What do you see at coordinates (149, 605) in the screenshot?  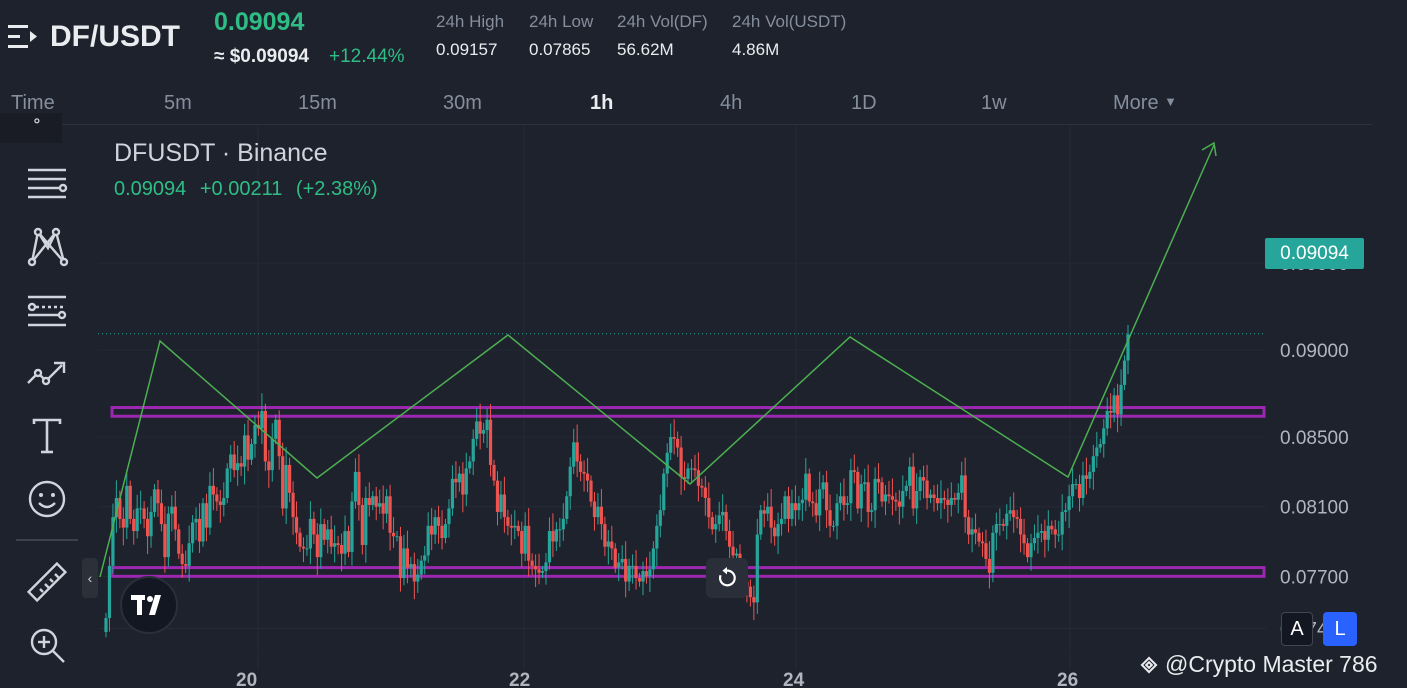 I see `tradingview-logo` at bounding box center [149, 605].